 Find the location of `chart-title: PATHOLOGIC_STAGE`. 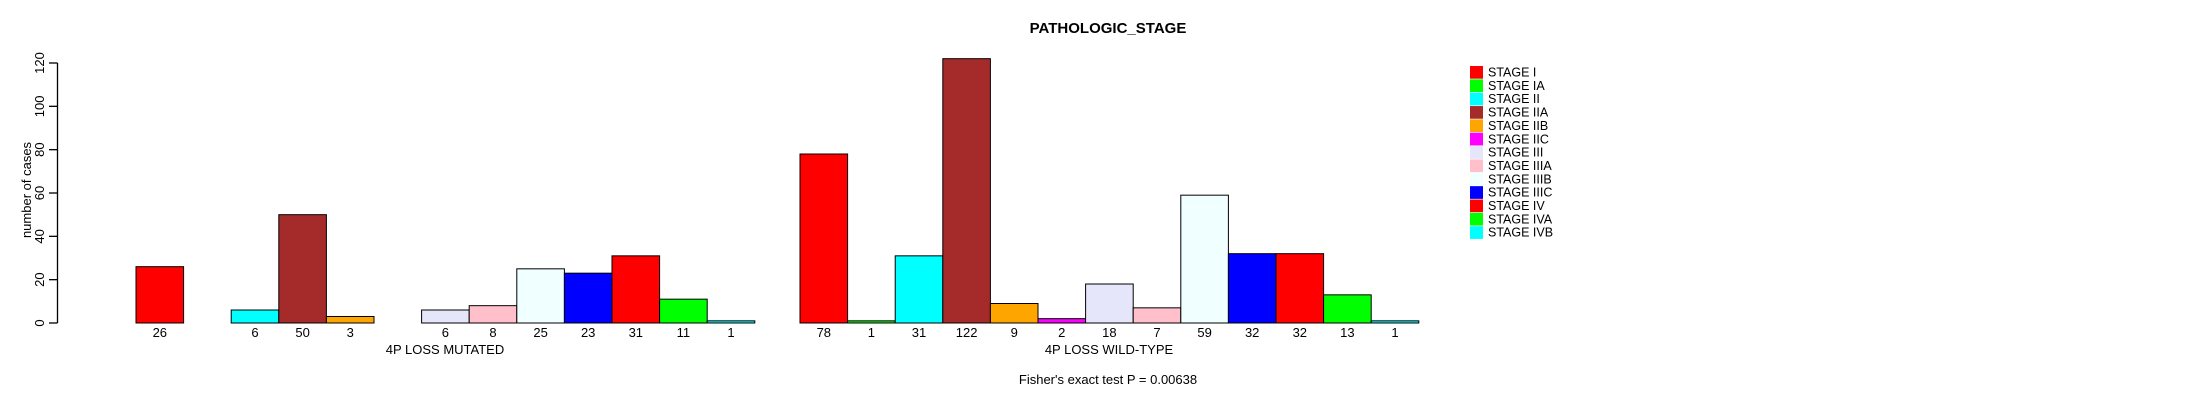

chart-title: PATHOLOGIC_STAGE is located at coordinates (1108, 28).